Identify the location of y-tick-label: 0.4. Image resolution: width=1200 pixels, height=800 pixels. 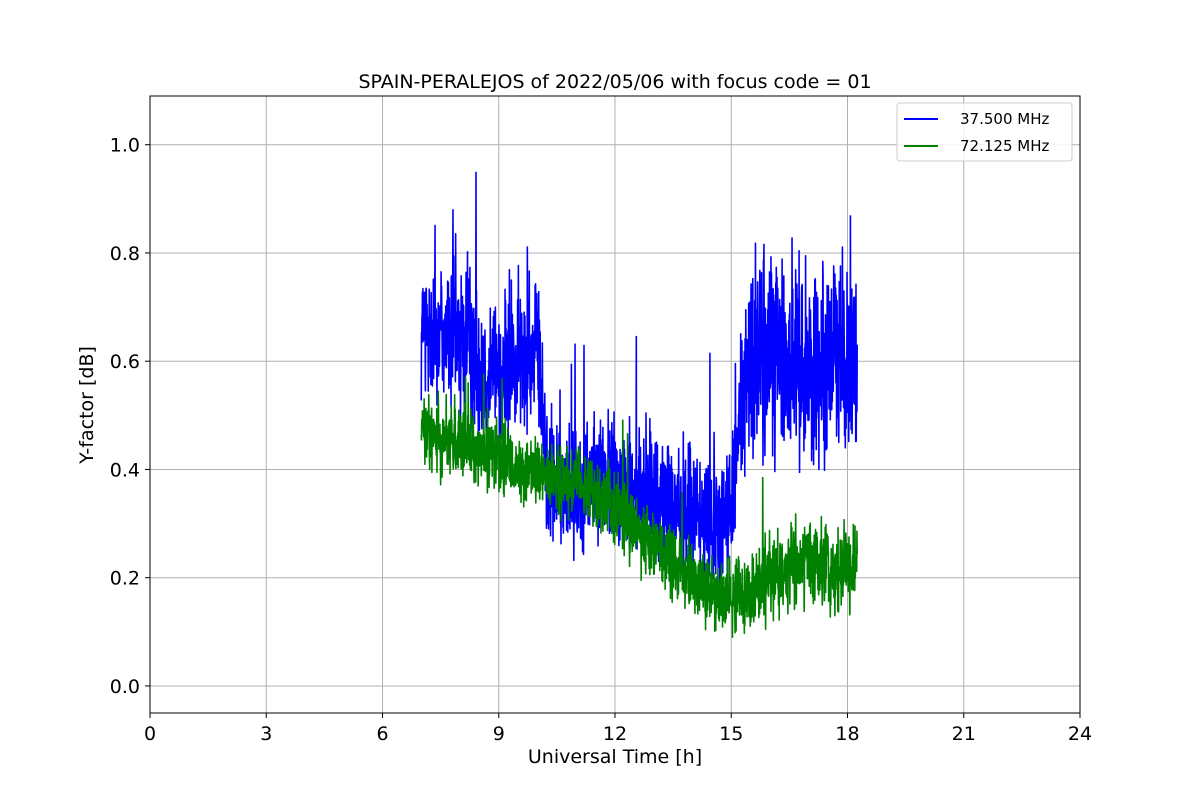
(125, 470).